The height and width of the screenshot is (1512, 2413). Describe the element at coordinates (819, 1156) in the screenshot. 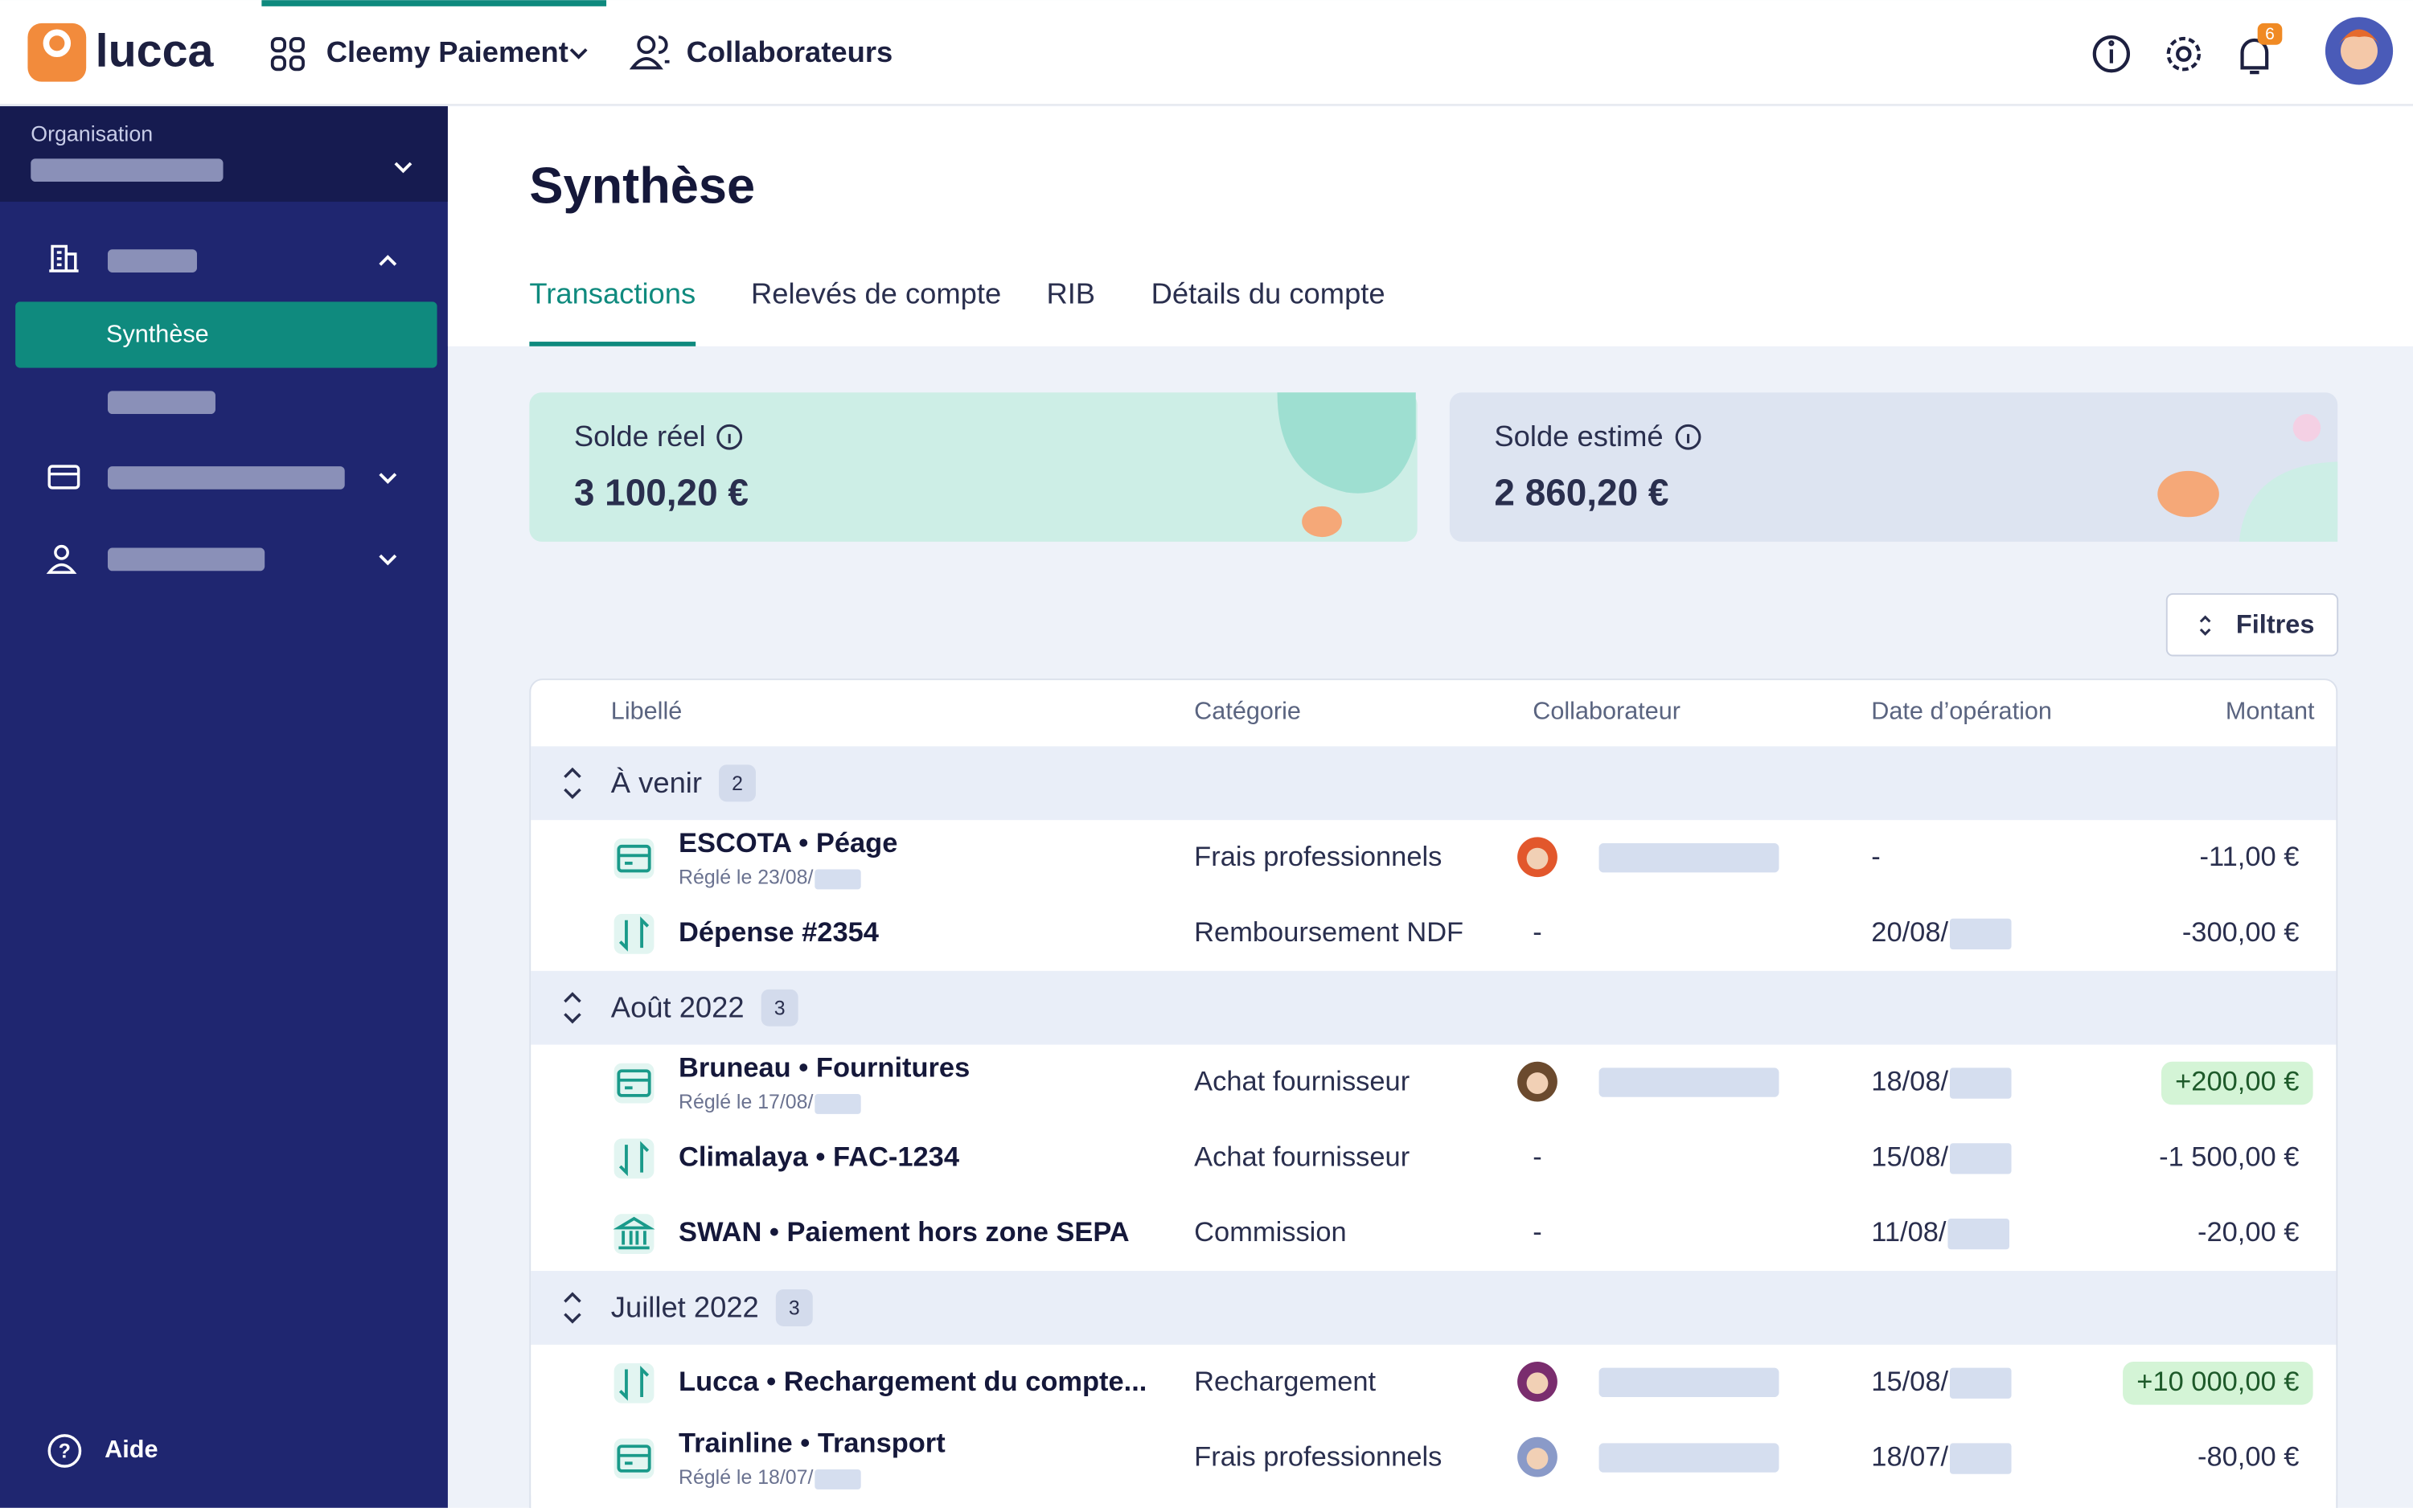

I see `transaction-label: Climalaya • FAC-1234` at that location.